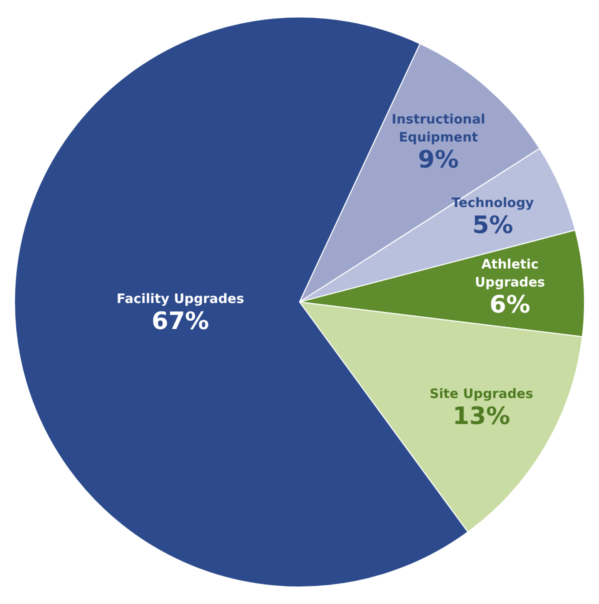 Image resolution: width=599 pixels, height=604 pixels. Describe the element at coordinates (181, 320) in the screenshot. I see `data-label: 67%` at that location.